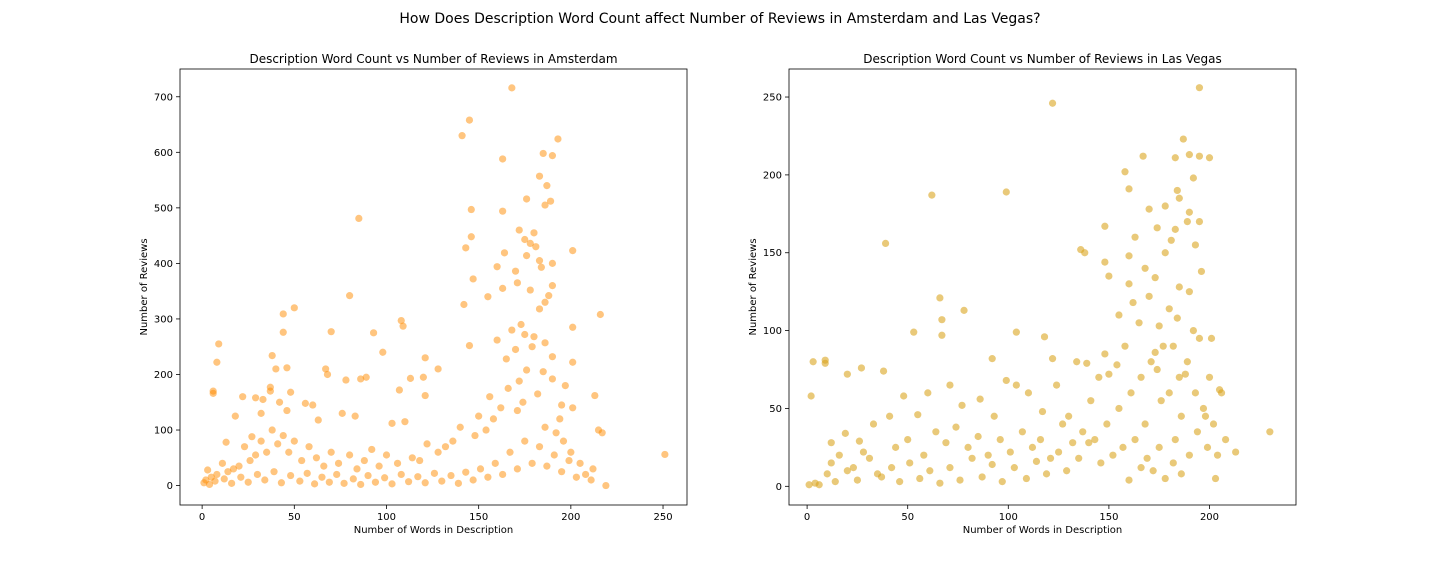  Describe the element at coordinates (753, 286) in the screenshot. I see `las-vegas-y-axis-label: Number of Reviews` at that location.